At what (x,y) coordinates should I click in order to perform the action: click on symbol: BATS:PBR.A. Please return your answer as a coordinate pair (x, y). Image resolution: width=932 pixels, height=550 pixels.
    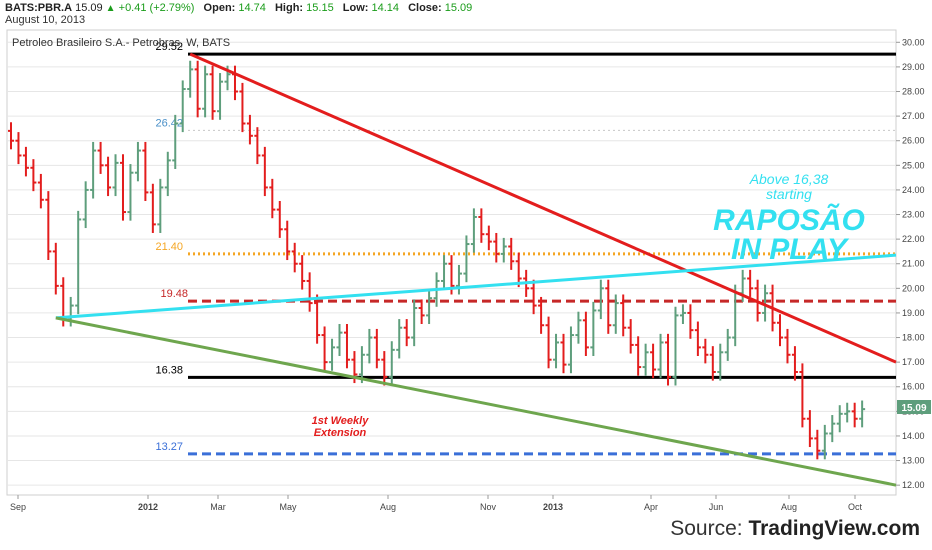
    Looking at the image, I should click on (39, 8).